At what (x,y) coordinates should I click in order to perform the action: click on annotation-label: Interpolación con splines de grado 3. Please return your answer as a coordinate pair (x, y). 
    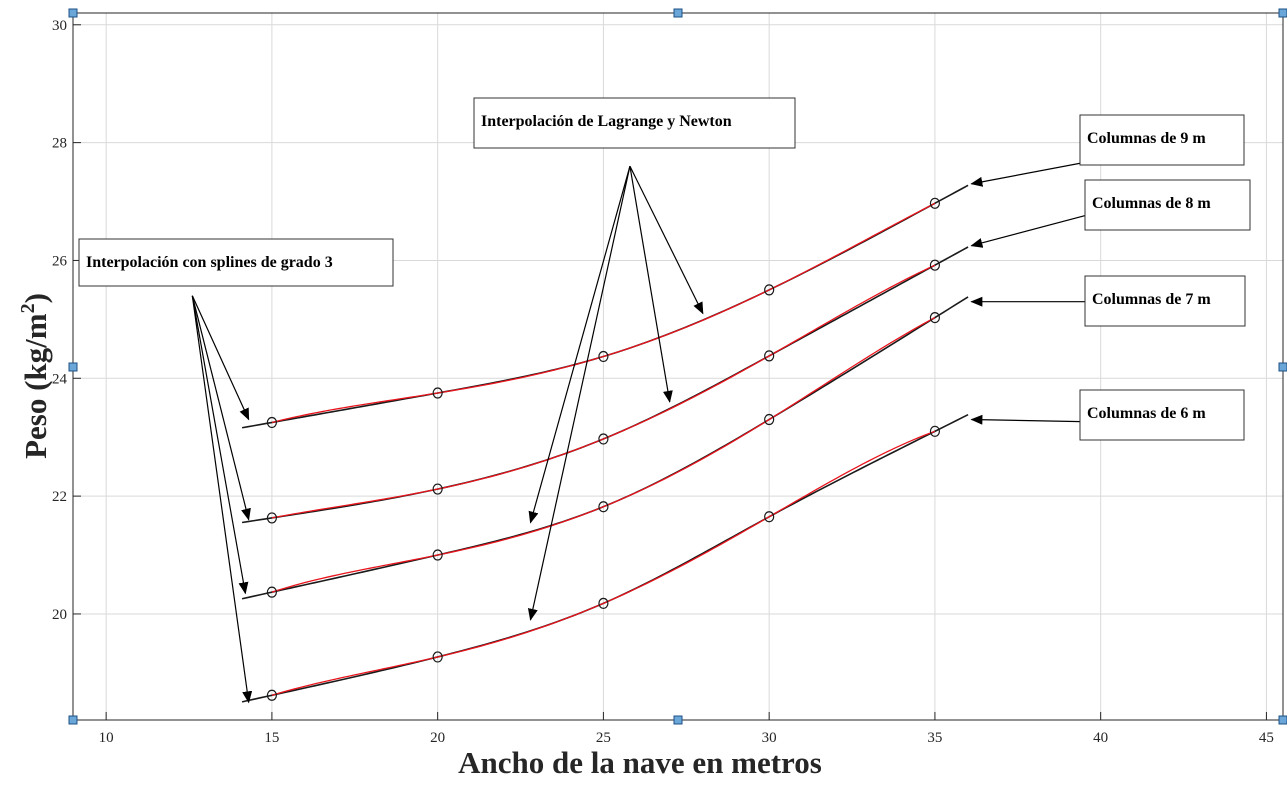
    Looking at the image, I should click on (209, 262).